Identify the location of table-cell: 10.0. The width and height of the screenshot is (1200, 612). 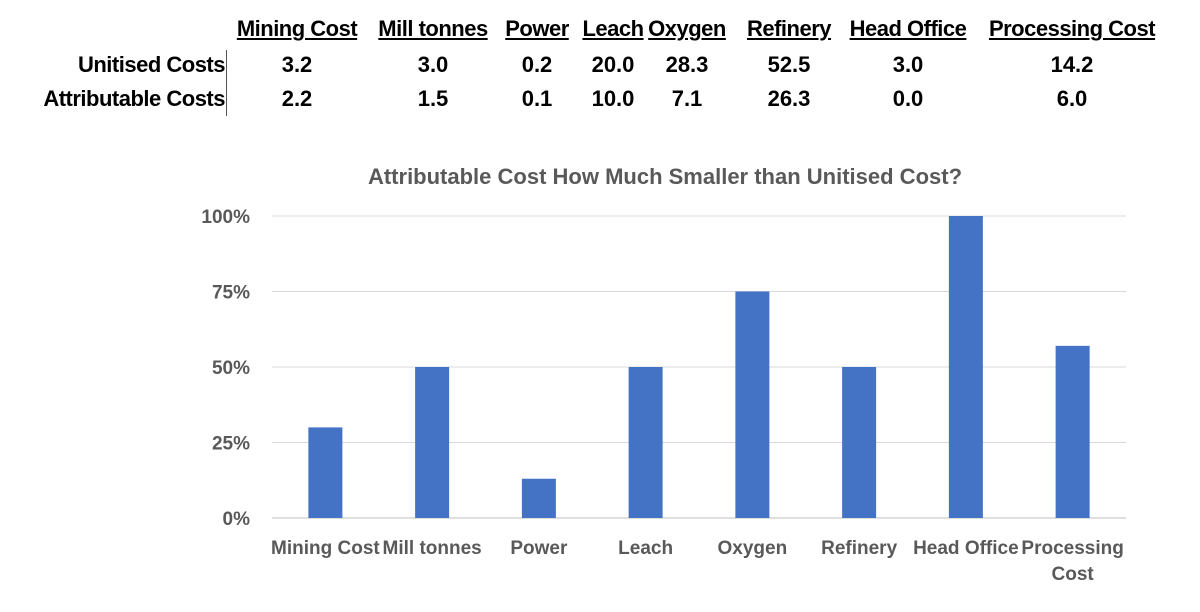
(613, 98).